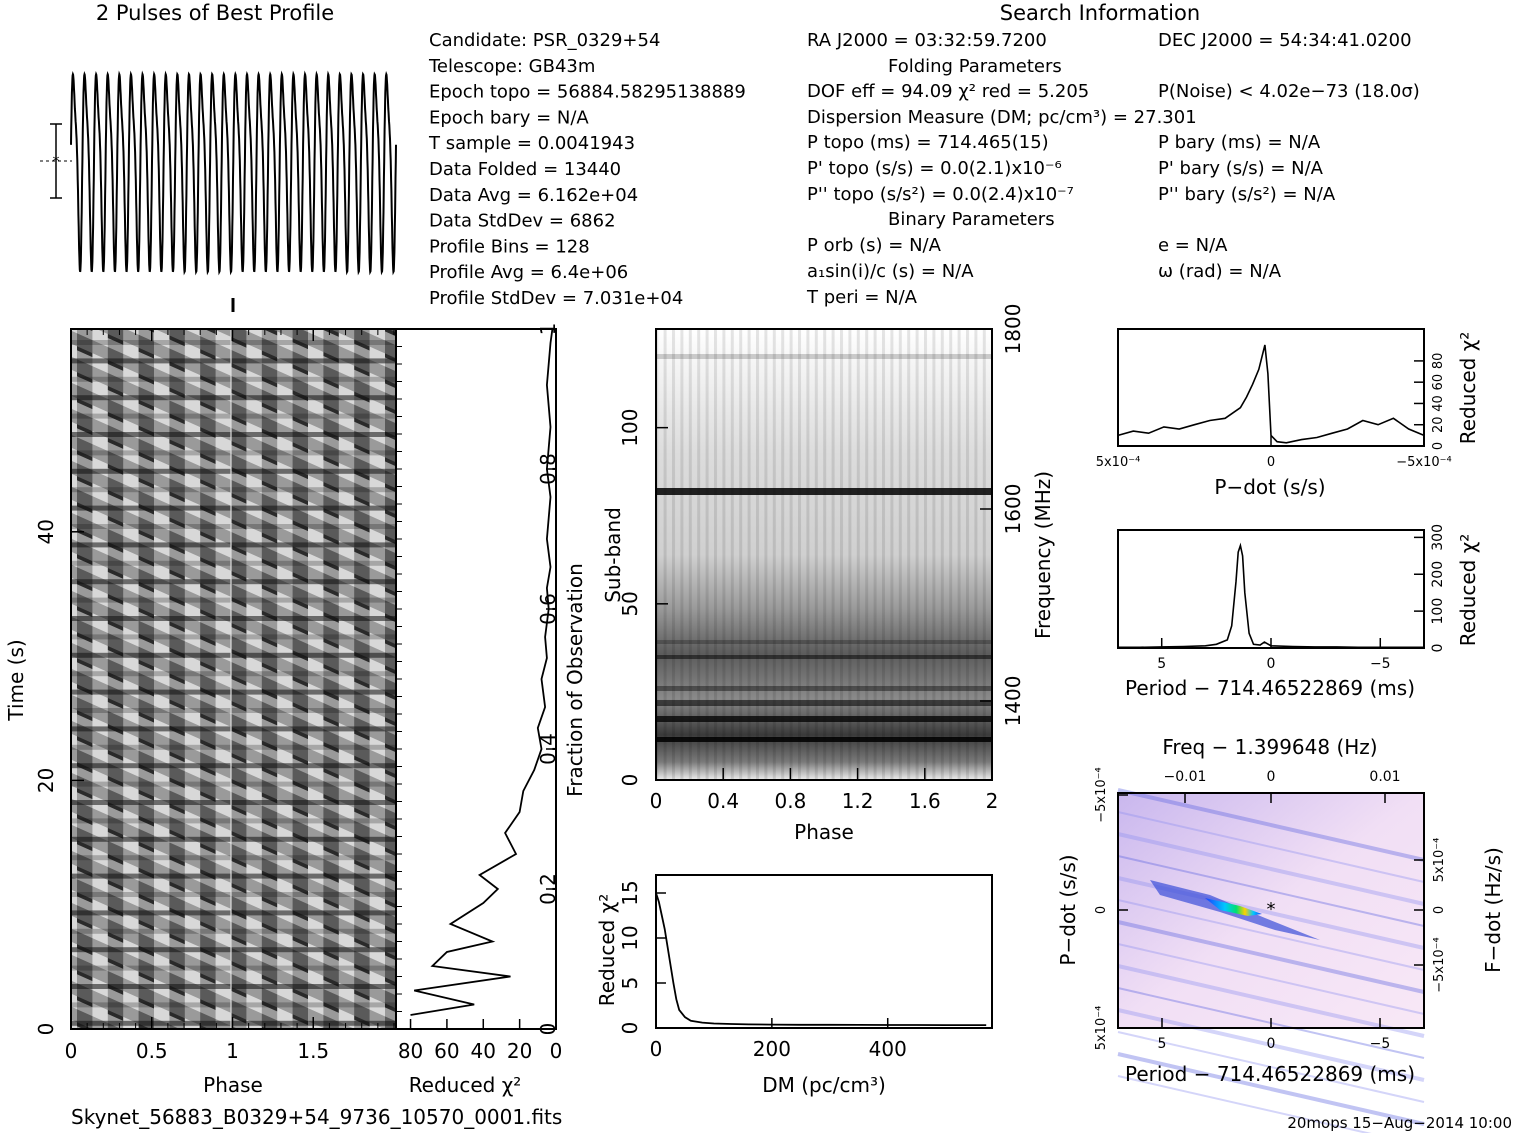 Image resolution: width=1517 pixels, height=1133 pixels. I want to click on info-right-5: e = N/A, so click(1193, 245).